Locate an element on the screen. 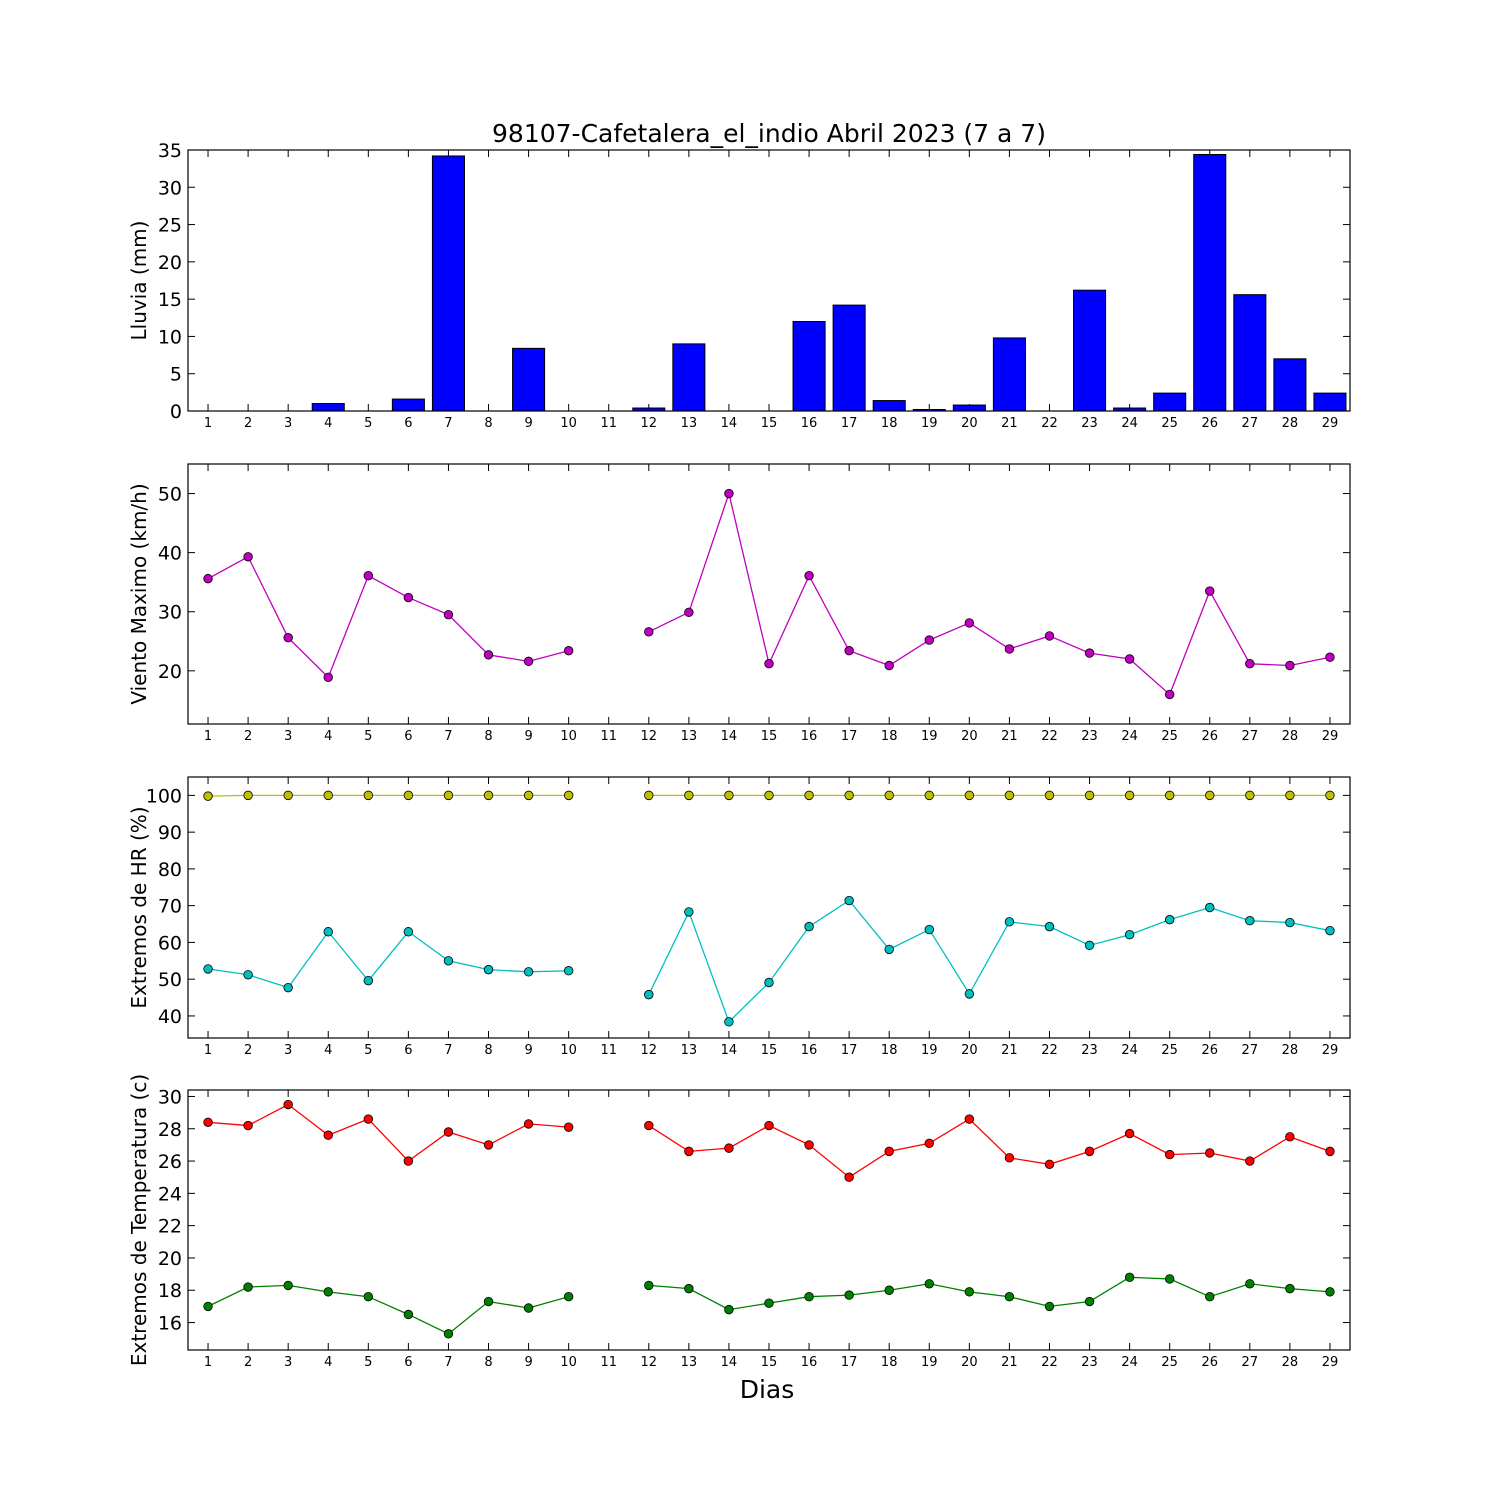 The image size is (1500, 1500). y-tick-label: 40 is located at coordinates (170, 554).